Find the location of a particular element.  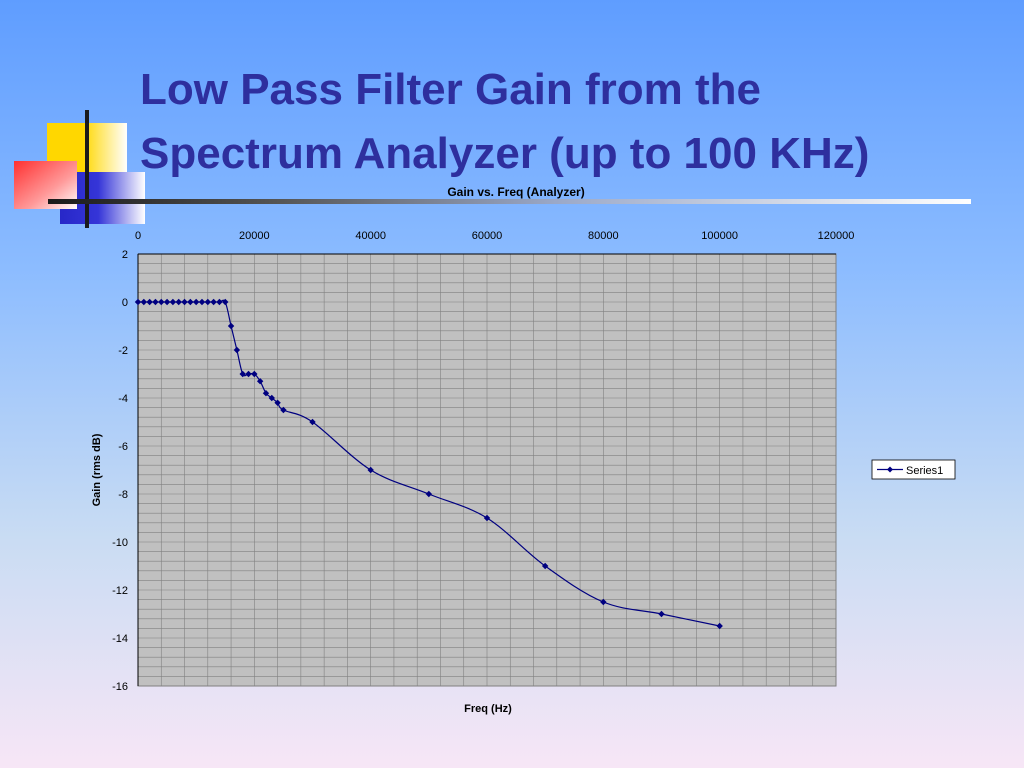

page-title-line-1: Low Pass Filter Gain from the is located at coordinates (451, 89).